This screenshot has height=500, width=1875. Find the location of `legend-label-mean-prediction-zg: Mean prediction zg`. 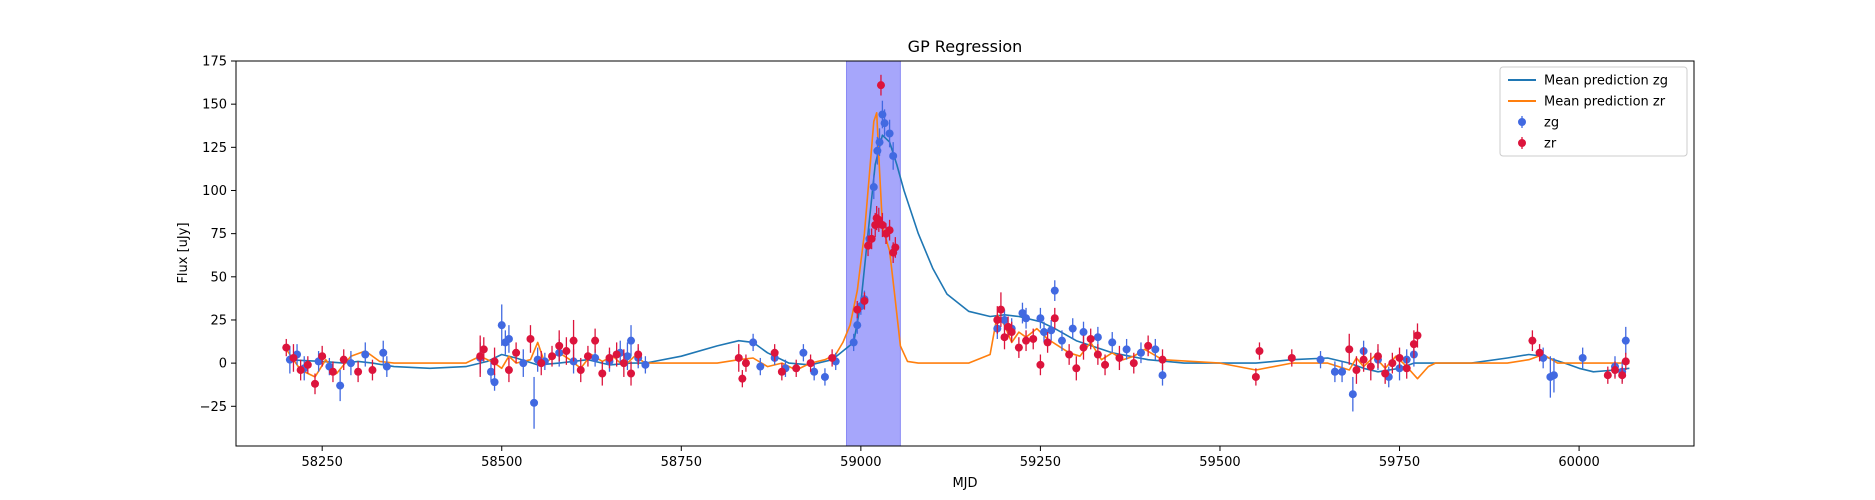

legend-label-mean-prediction-zg: Mean prediction zg is located at coordinates (1606, 81).